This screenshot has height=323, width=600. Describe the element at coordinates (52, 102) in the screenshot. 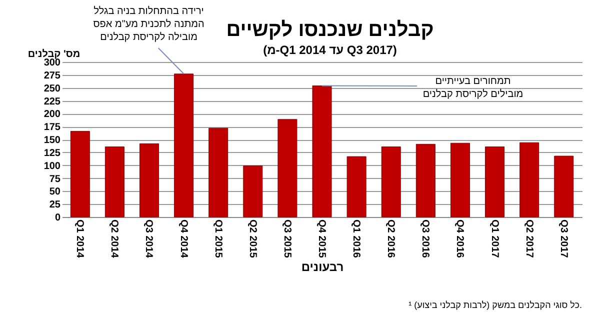

I see `y-tick-label: 225` at that location.